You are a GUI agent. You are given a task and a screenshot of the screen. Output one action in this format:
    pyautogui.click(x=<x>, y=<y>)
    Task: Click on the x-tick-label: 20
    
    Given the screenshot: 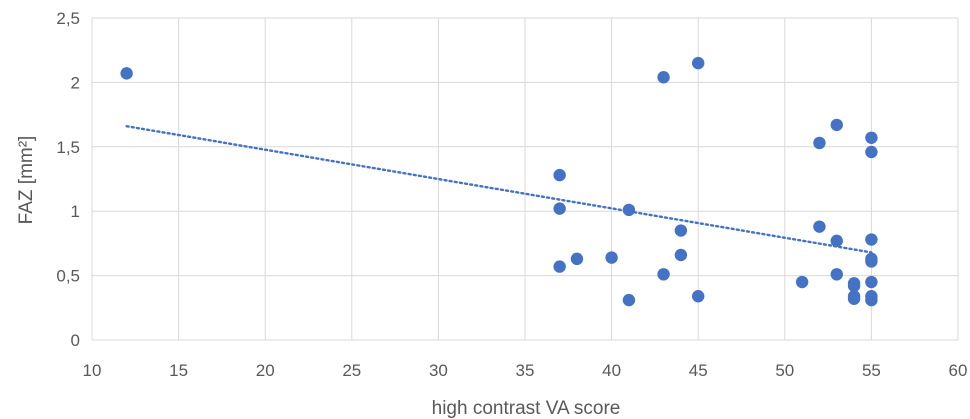 What is the action you would take?
    pyautogui.click(x=265, y=370)
    